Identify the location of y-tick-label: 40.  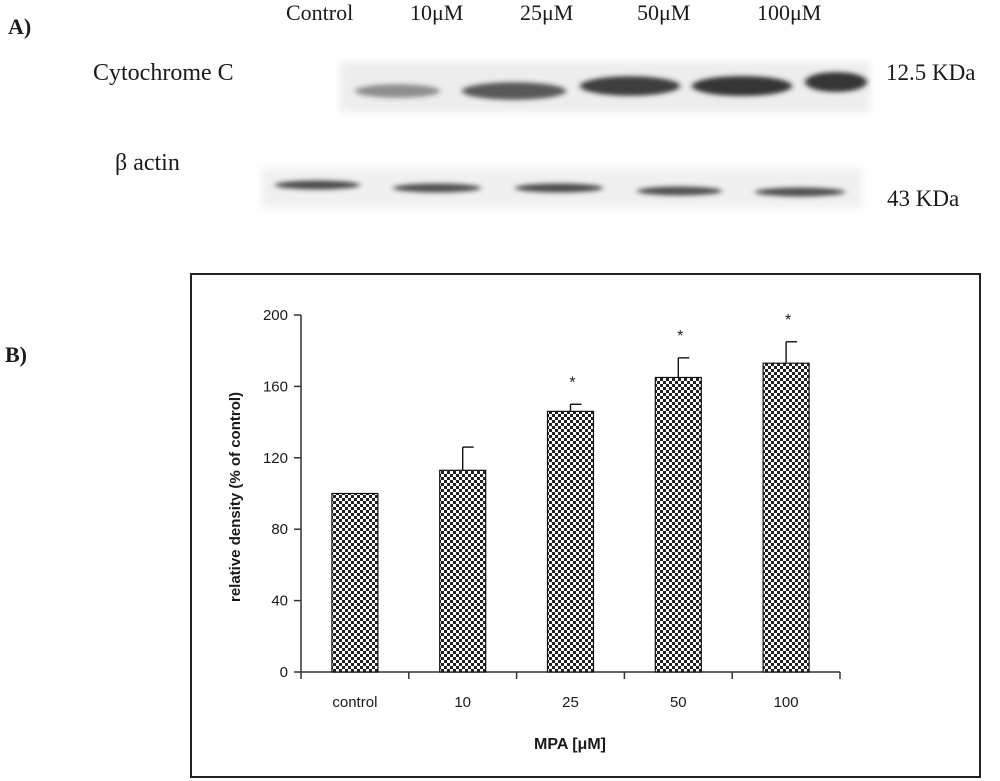
(279, 601).